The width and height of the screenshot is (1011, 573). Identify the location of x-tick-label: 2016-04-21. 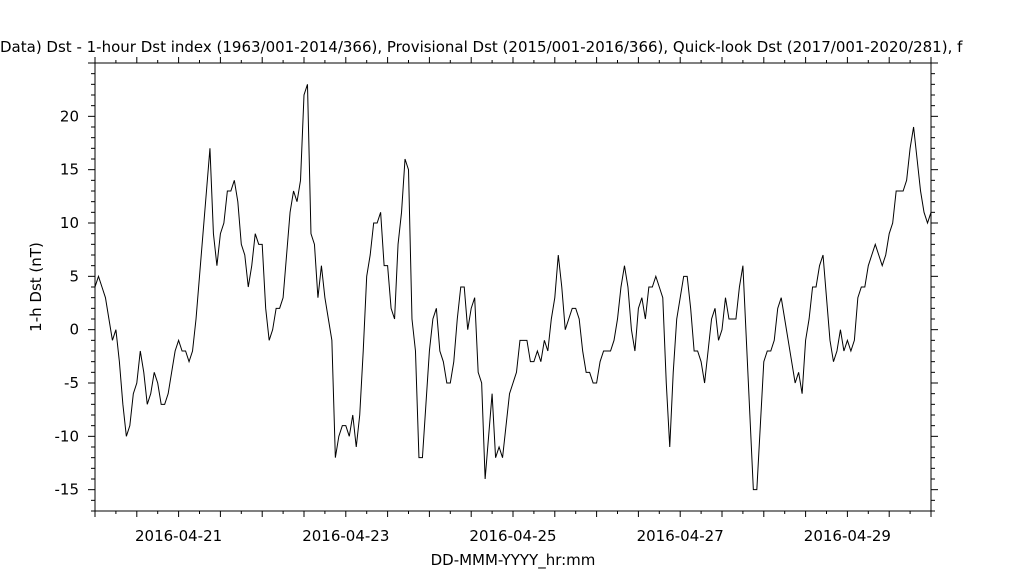
(178, 536).